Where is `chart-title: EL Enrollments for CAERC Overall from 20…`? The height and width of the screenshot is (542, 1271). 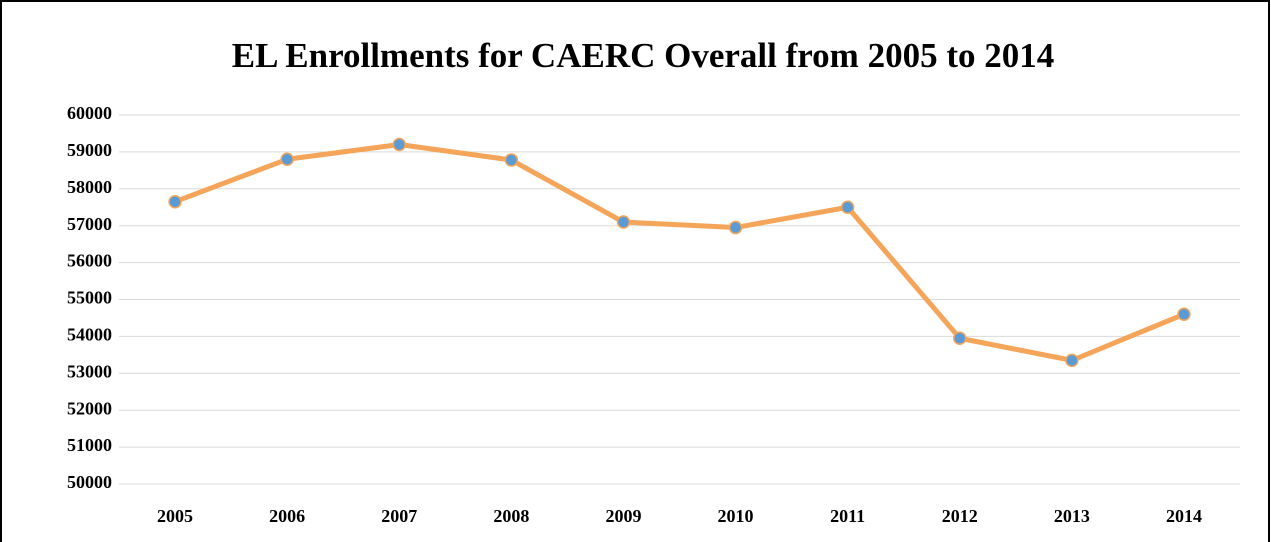
chart-title: EL Enrollments for CAERC Overall from 20… is located at coordinates (643, 55).